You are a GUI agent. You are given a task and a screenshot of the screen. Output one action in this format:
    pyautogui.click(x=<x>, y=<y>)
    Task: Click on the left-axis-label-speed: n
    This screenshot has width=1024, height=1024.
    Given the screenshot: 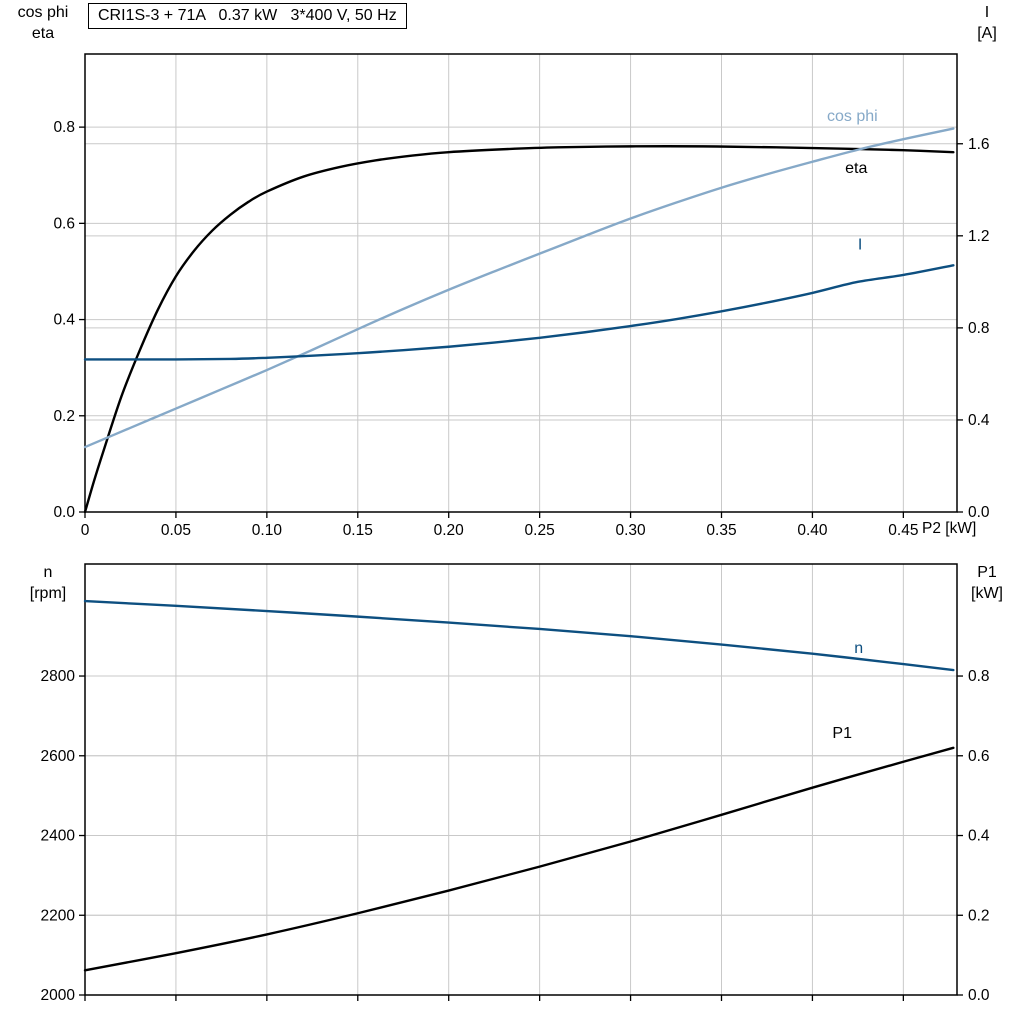 What is the action you would take?
    pyautogui.click(x=48, y=572)
    